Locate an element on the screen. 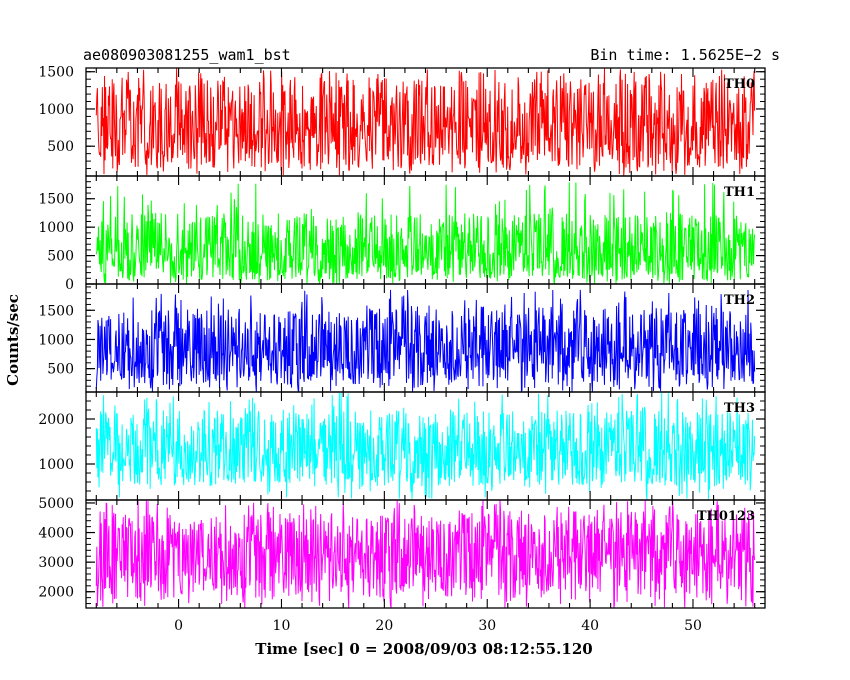 This screenshot has height=680, width=850. series-th0 is located at coordinates (425, 122).